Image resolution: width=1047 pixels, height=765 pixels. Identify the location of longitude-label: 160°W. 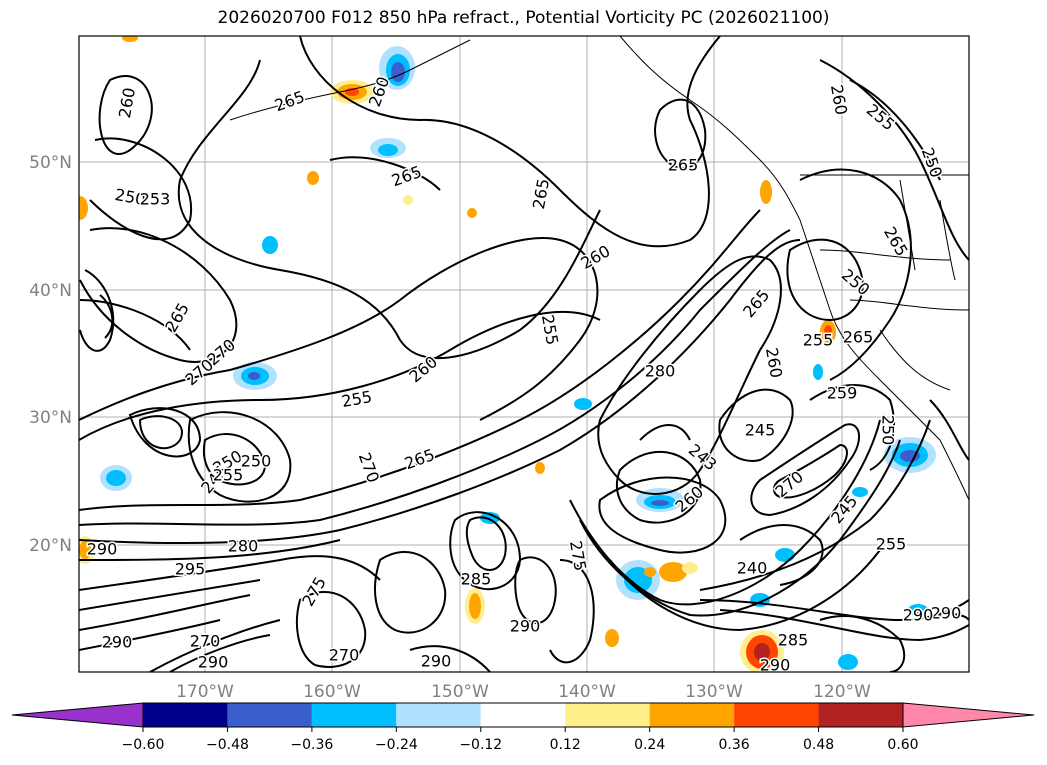
(332, 692).